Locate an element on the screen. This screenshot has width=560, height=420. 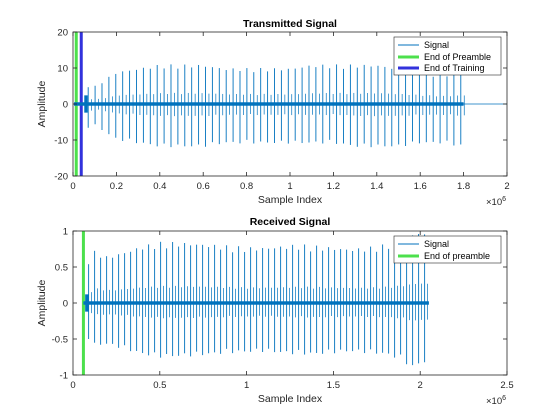
p1-xtick-label: 1.6 is located at coordinates (420, 186).